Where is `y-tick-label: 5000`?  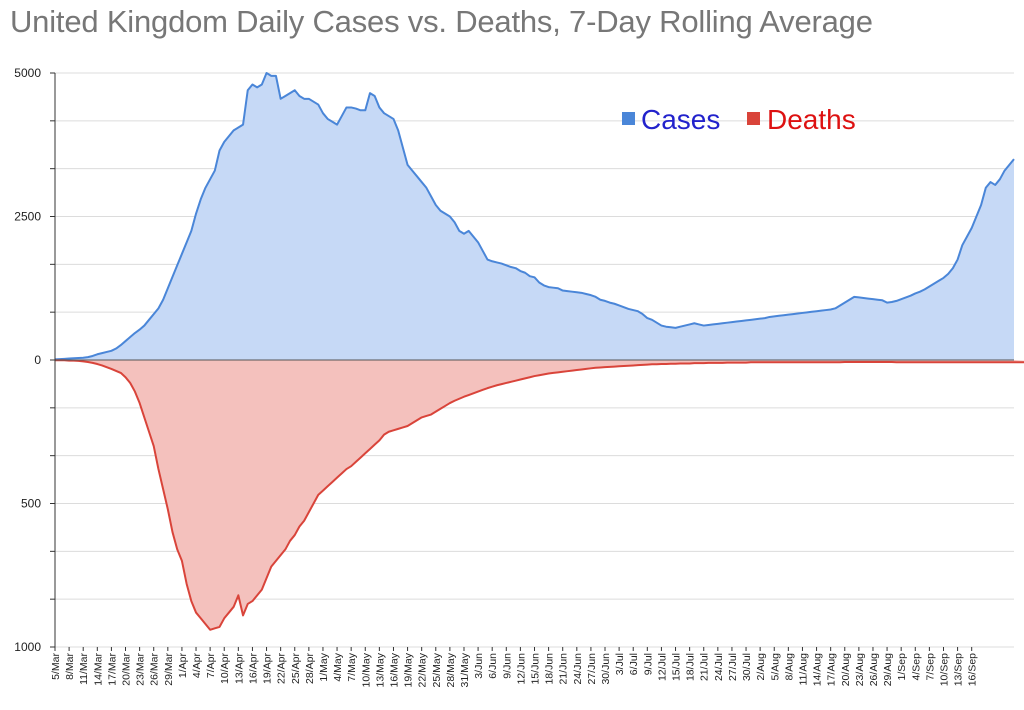
y-tick-label: 5000 is located at coordinates (27, 73).